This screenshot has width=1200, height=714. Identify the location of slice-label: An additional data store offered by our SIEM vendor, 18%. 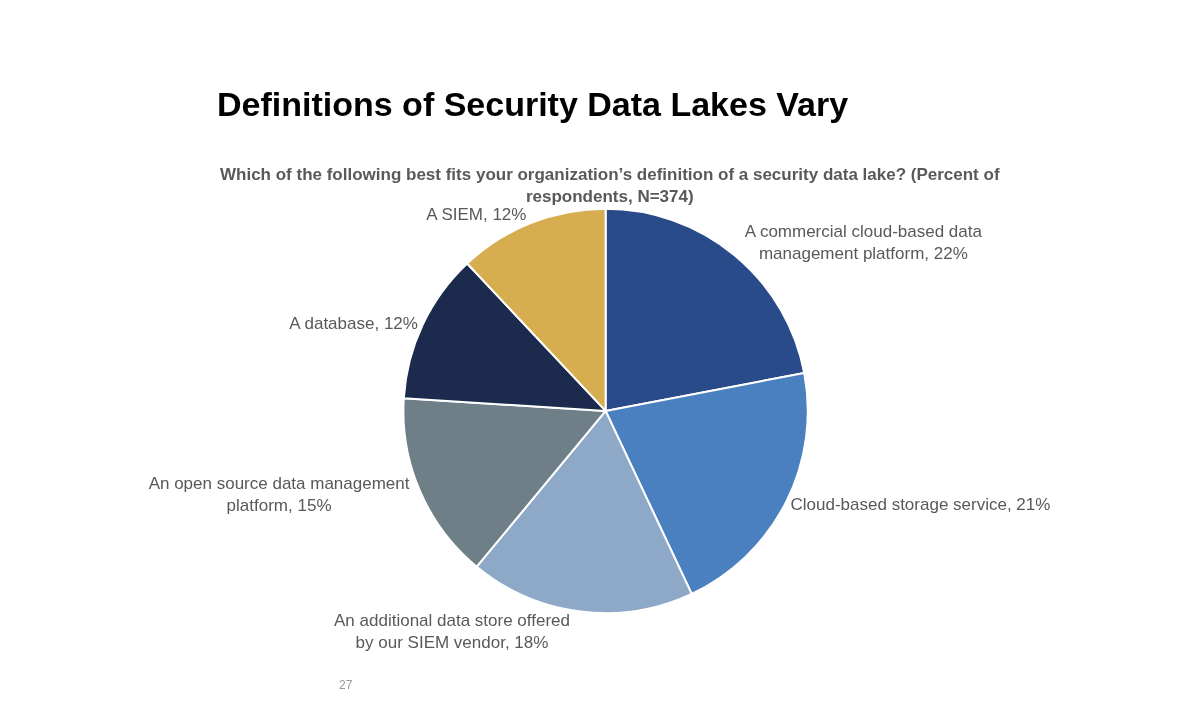
(452, 632).